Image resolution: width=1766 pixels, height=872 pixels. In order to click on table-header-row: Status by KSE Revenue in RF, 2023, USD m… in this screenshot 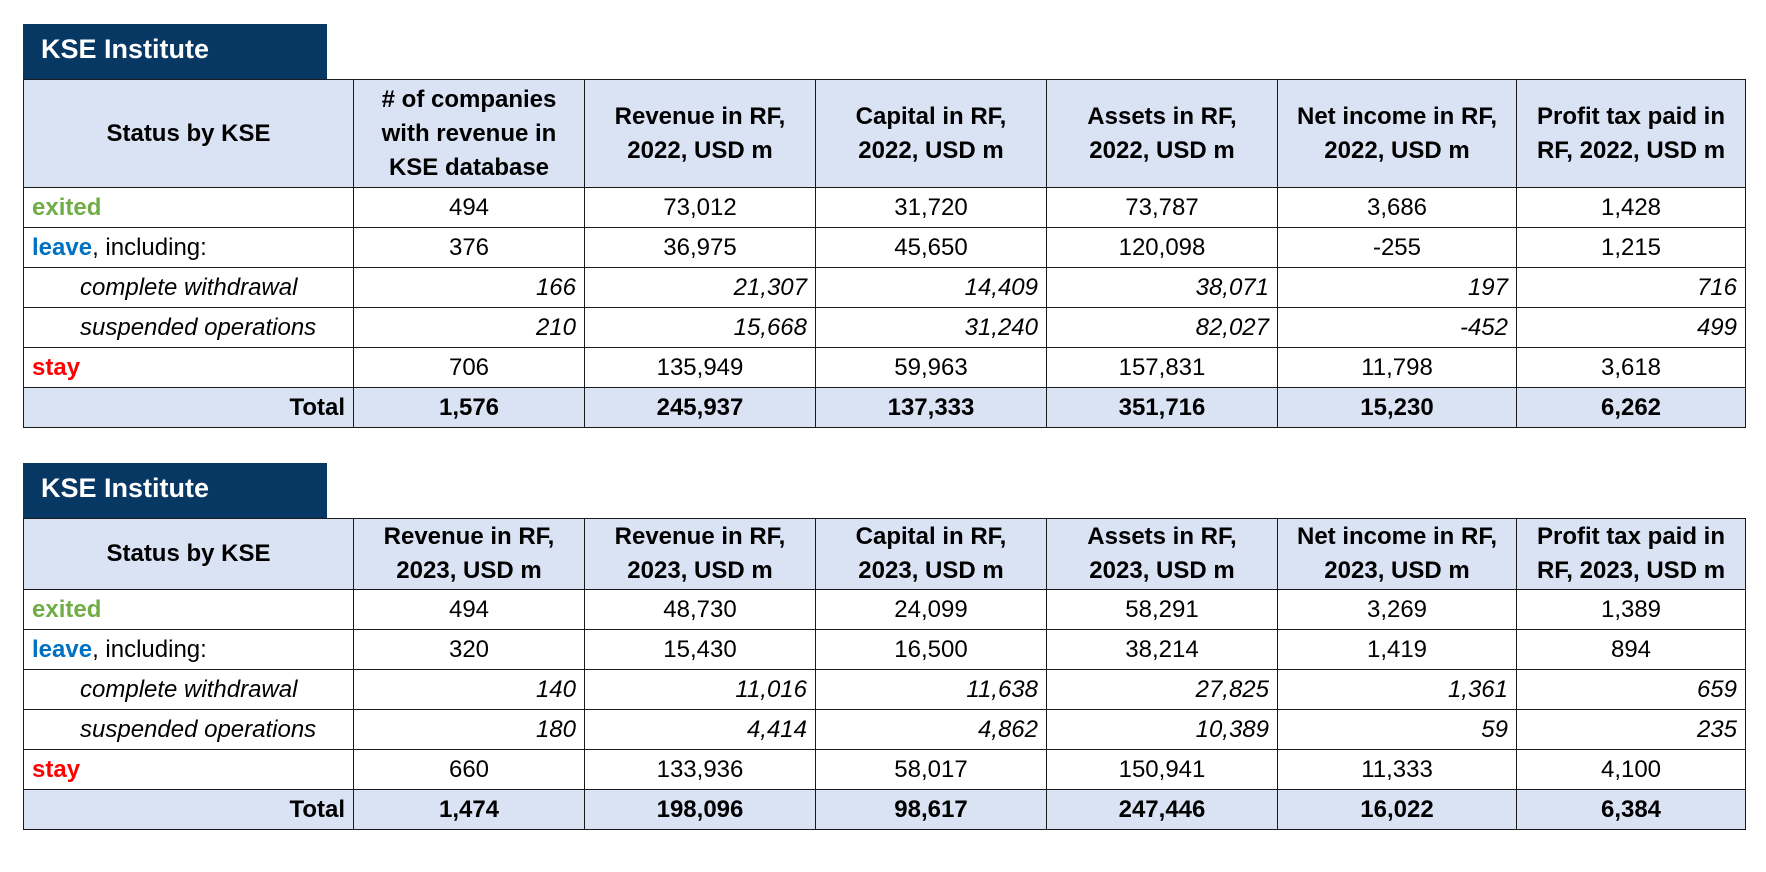, I will do `click(884, 554)`.